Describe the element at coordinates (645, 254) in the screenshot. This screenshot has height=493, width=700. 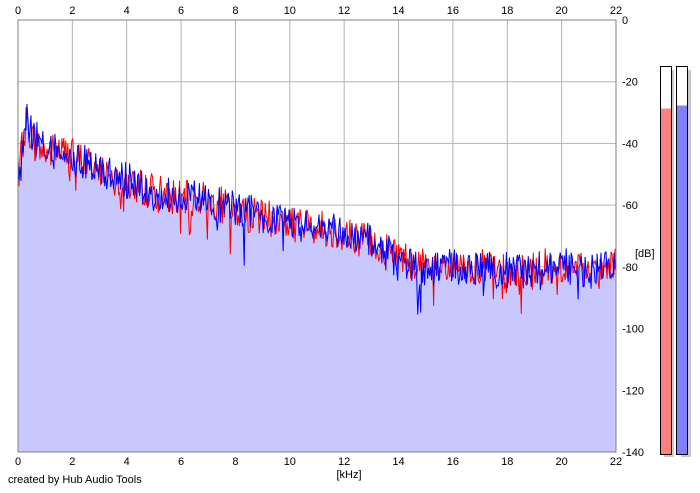
I see `y-axis-label: [dB]` at that location.